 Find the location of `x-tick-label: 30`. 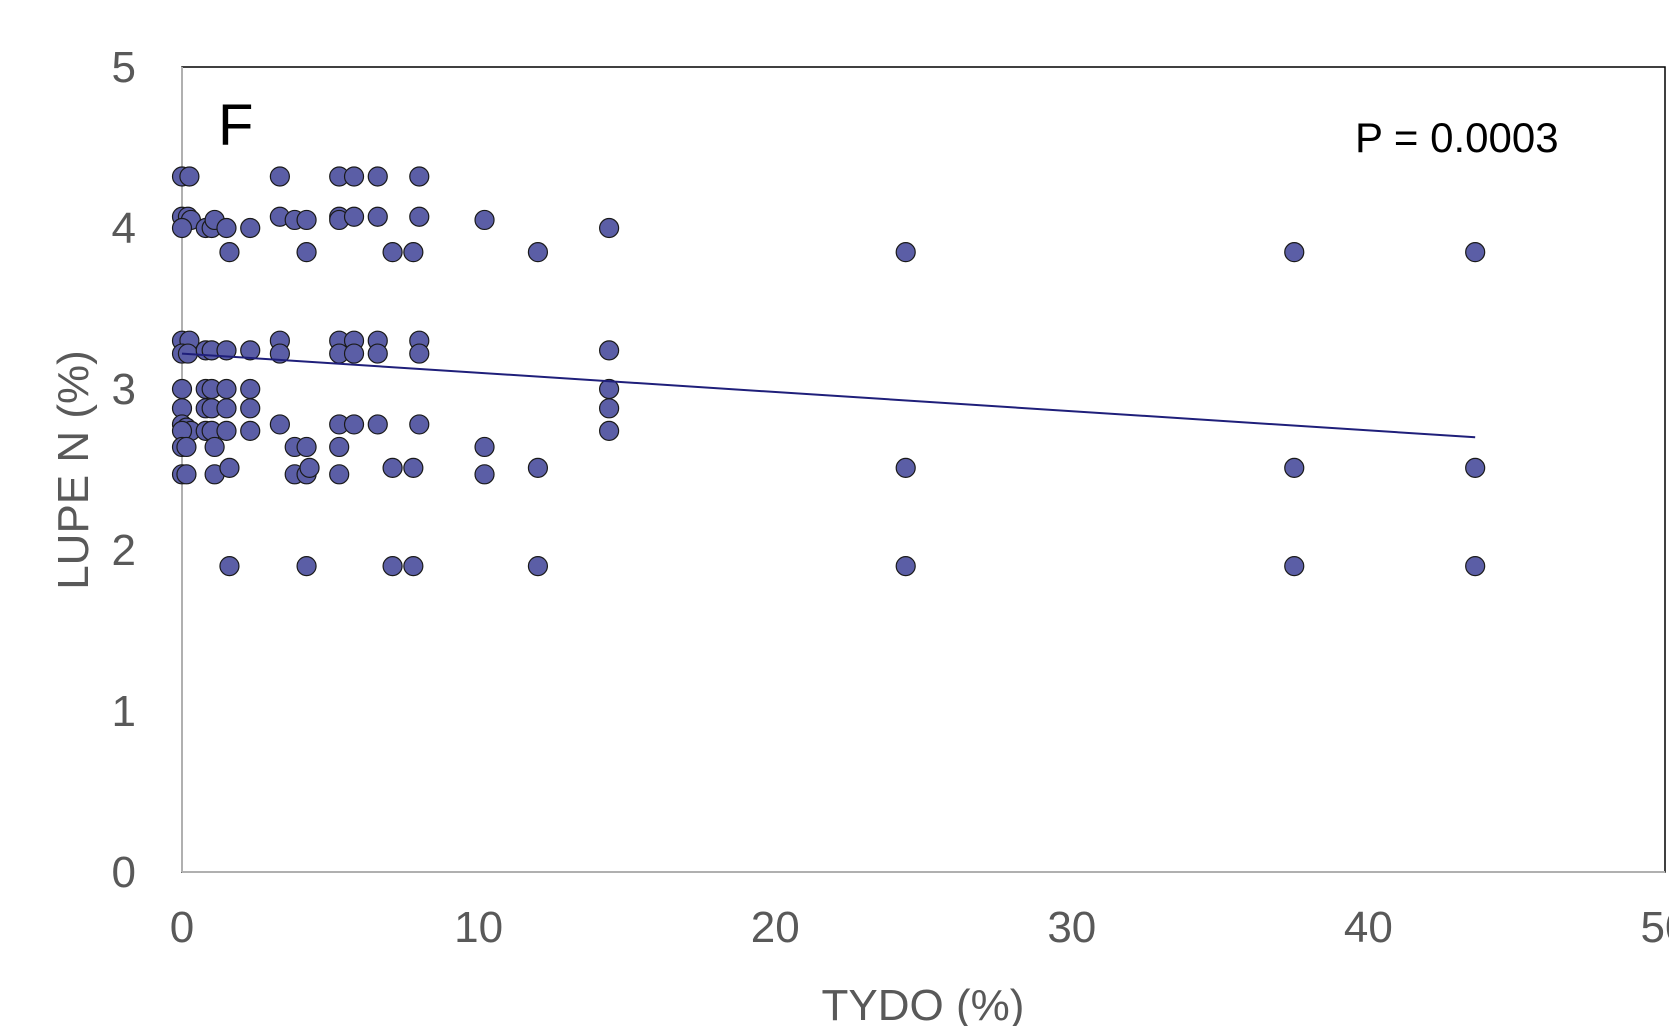

x-tick-label: 30 is located at coordinates (1071, 927).